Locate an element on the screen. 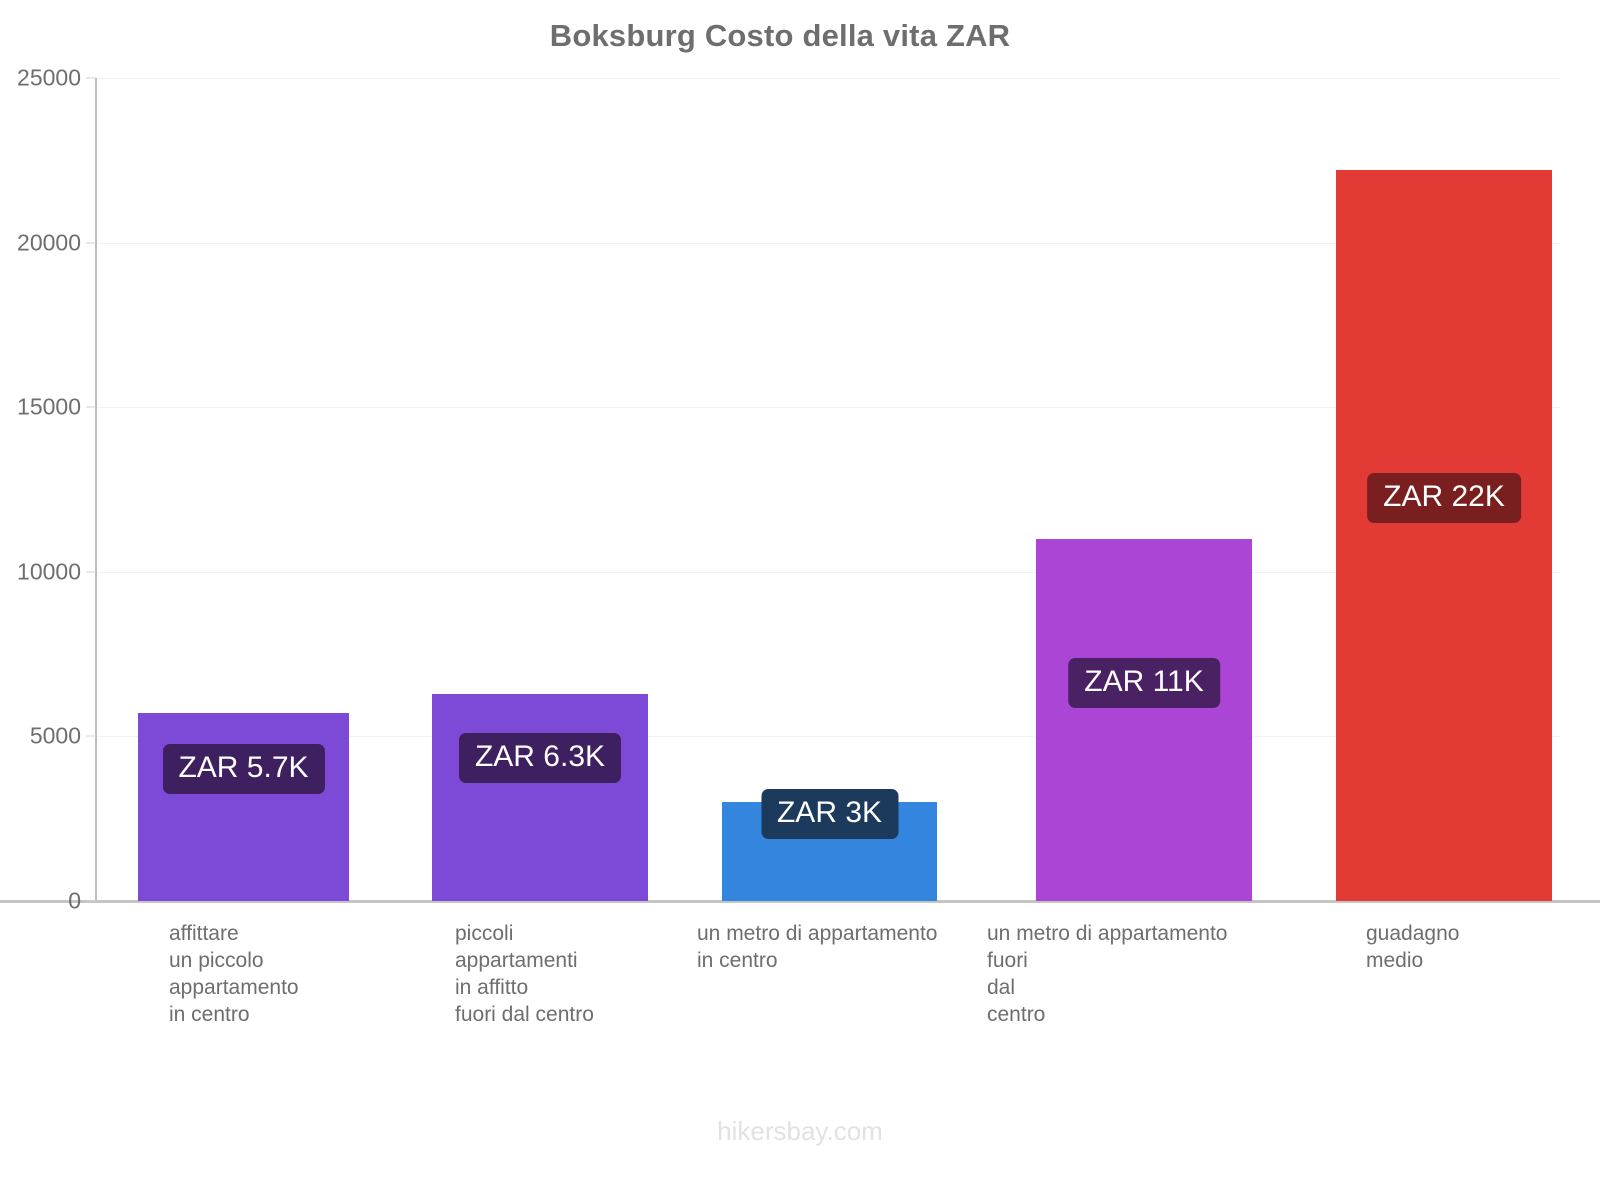 Image resolution: width=1600 pixels, height=1200 pixels. bar-value-label-3: ZAR 11K is located at coordinates (1144, 683).